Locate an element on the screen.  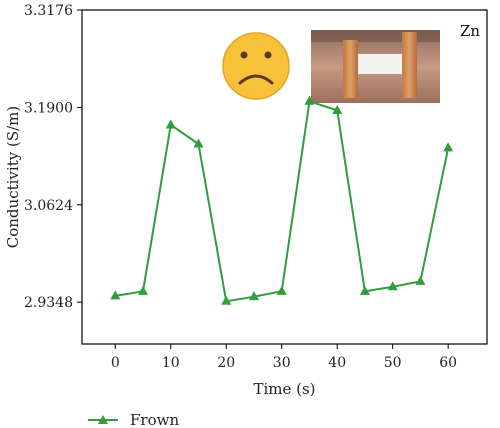
y-axis-title: Conductivity (S/m) is located at coordinates (13, 177).